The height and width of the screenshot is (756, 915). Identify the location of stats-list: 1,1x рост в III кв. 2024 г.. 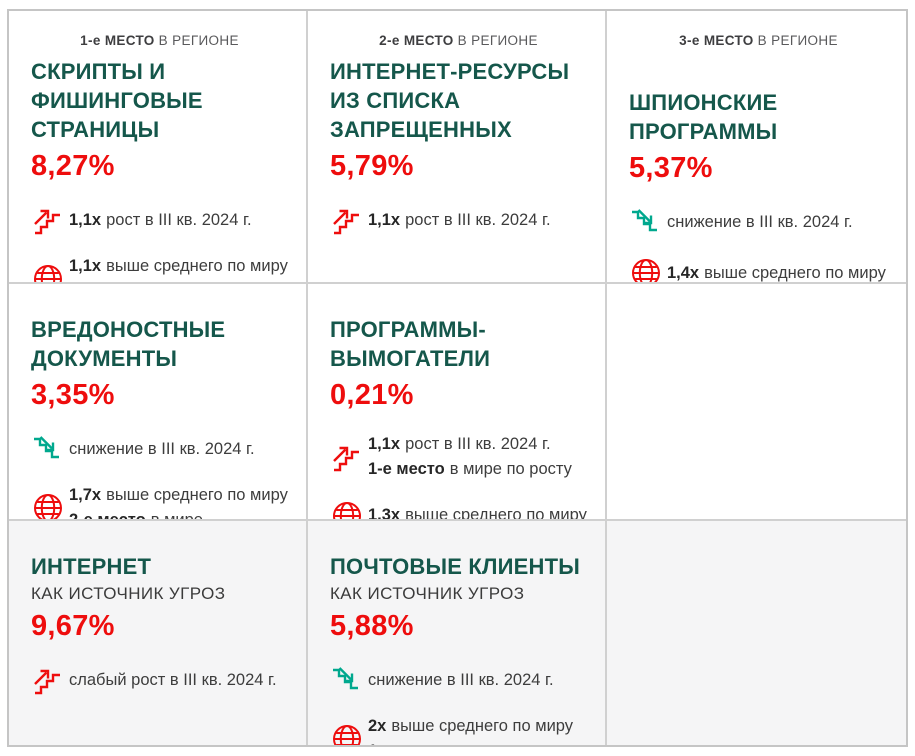
(458, 220).